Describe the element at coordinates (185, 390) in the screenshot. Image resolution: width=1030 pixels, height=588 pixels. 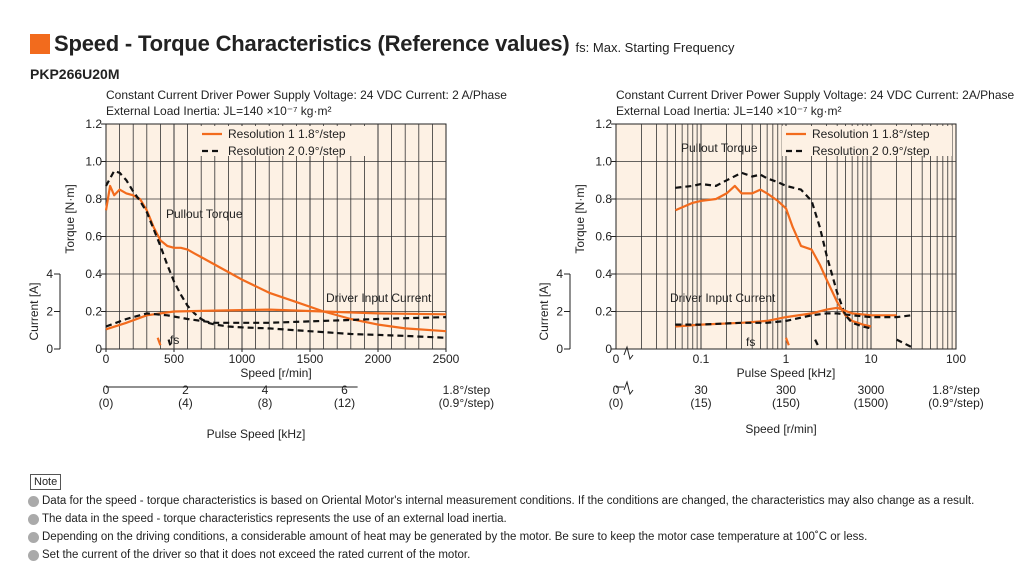
I see `secondary-tick-top: 2` at that location.